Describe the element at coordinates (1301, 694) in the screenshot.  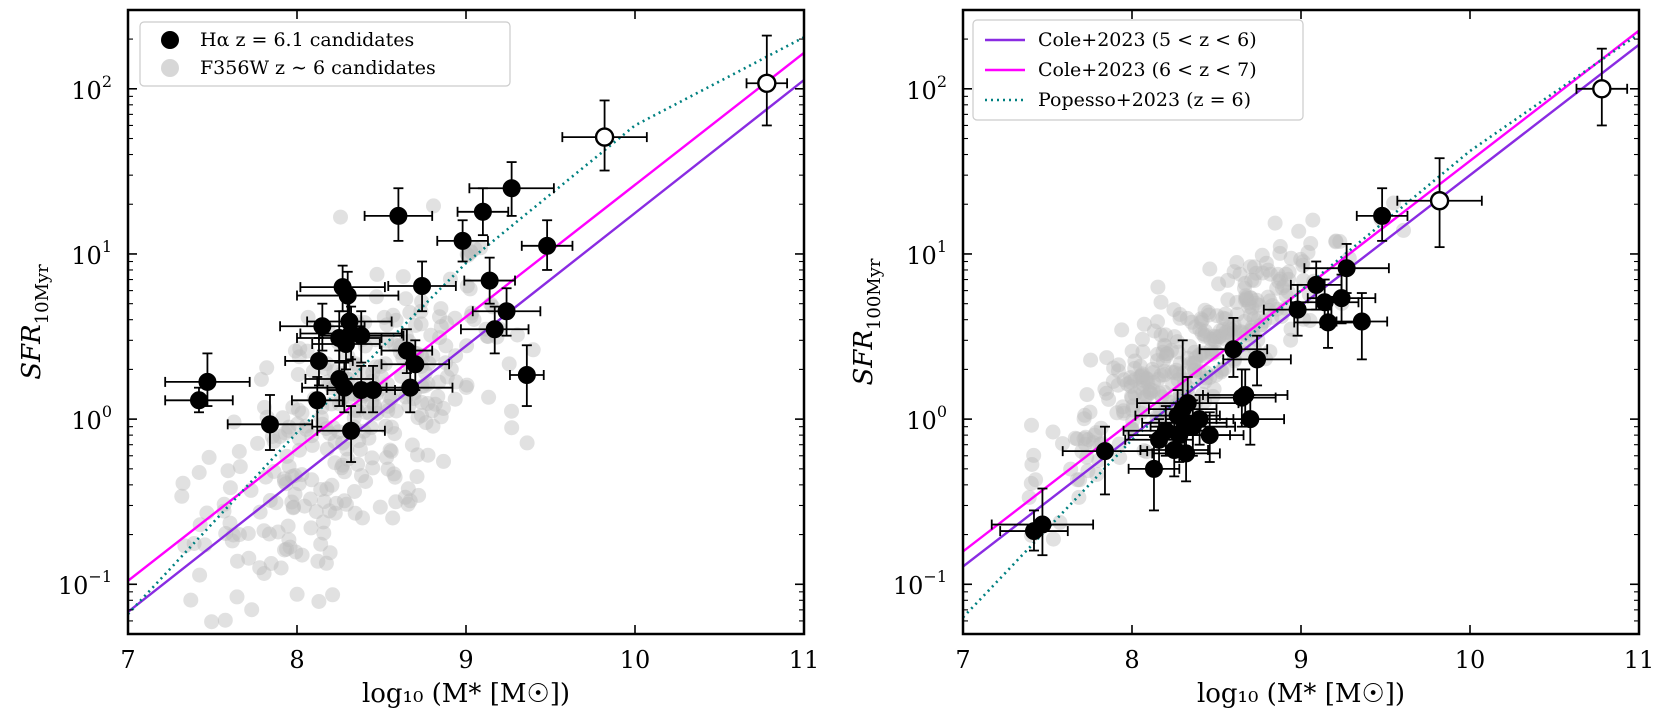
I see `right-x-axis-label: log₁₀ (M* [M☉])` at that location.